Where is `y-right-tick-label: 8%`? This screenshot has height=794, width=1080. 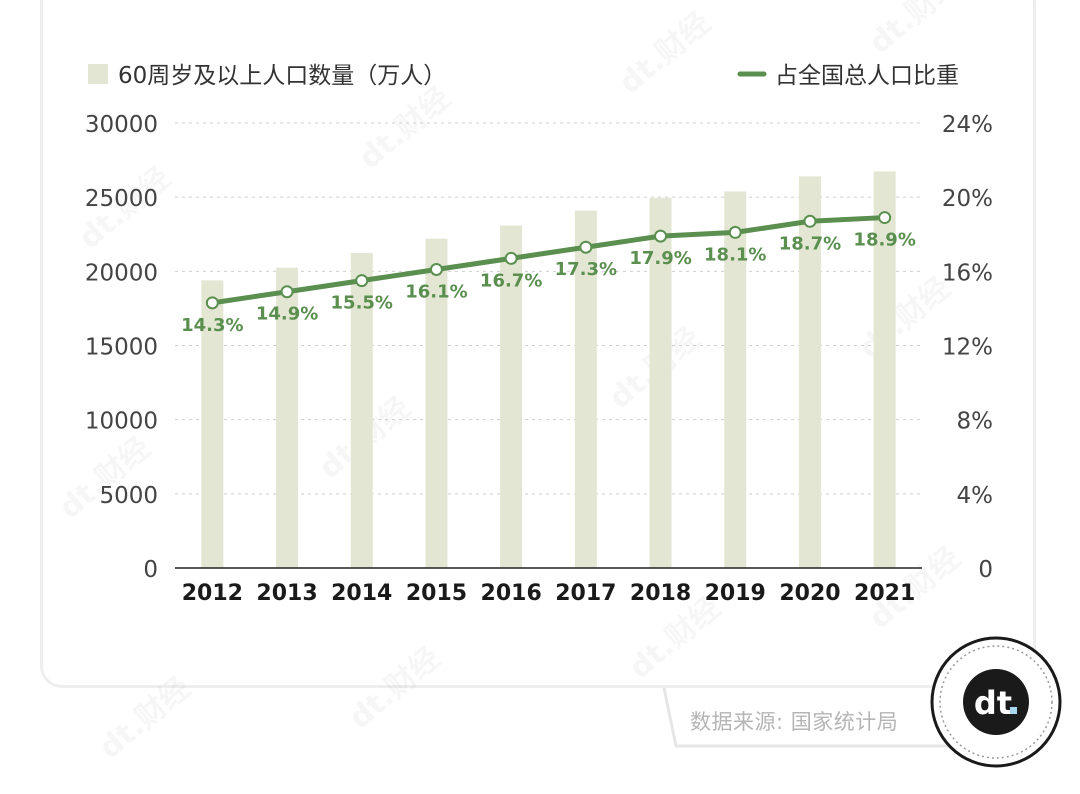
y-right-tick-label: 8% is located at coordinates (975, 422).